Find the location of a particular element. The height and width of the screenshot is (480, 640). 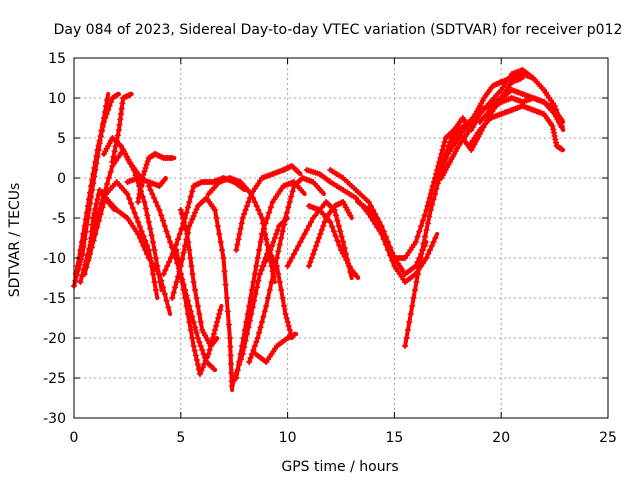

x-tick-label: 10 is located at coordinates (288, 438).